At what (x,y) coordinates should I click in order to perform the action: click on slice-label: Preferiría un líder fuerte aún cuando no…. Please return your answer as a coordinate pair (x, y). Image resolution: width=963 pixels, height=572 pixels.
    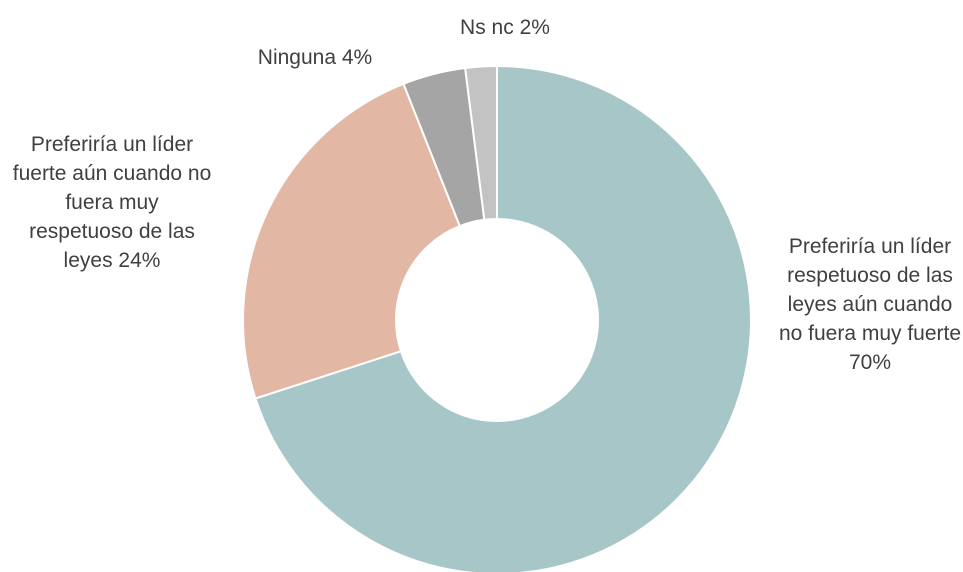
    Looking at the image, I should click on (112, 202).